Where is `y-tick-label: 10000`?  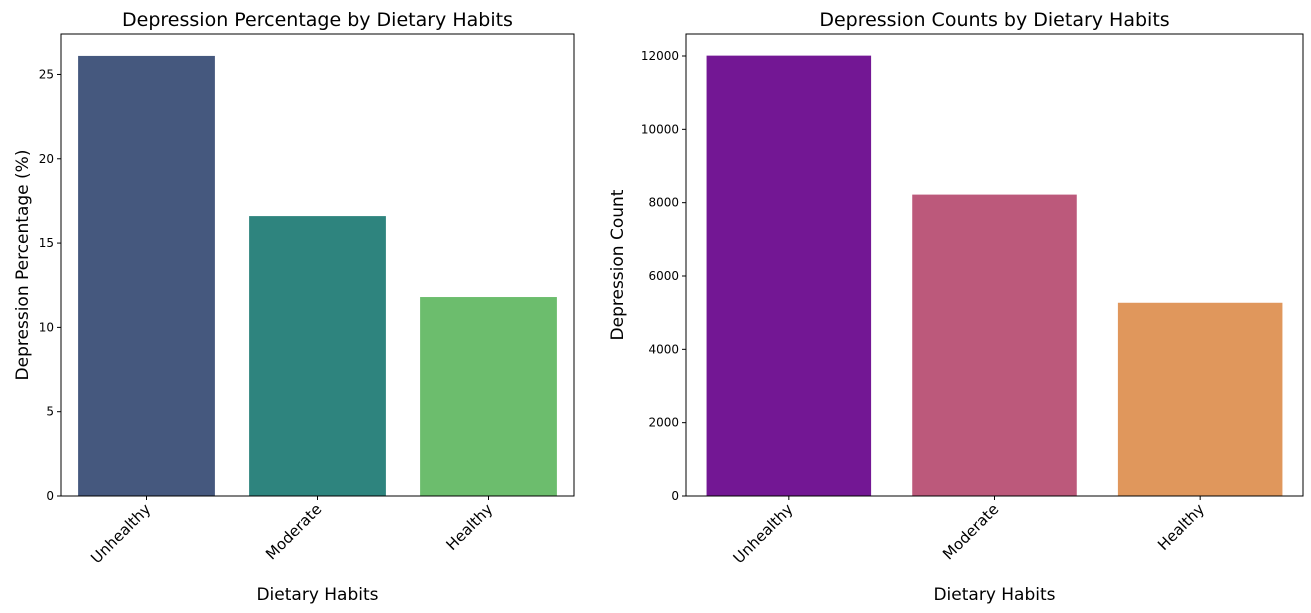 y-tick-label: 10000 is located at coordinates (660, 129).